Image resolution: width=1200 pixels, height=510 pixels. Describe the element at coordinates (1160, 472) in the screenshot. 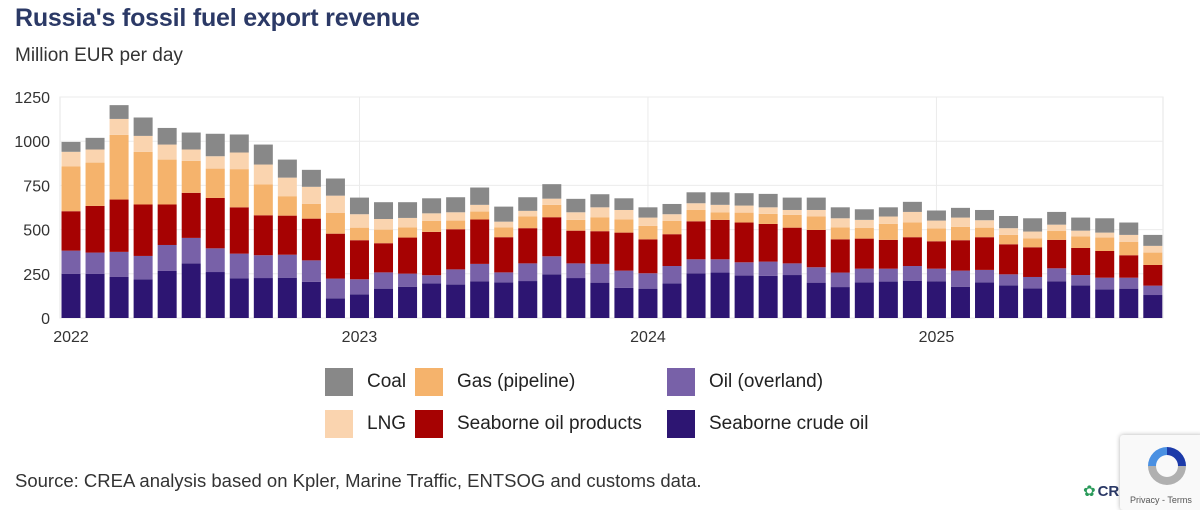

I see `recaptcha-badge: Privacy - Terms` at that location.